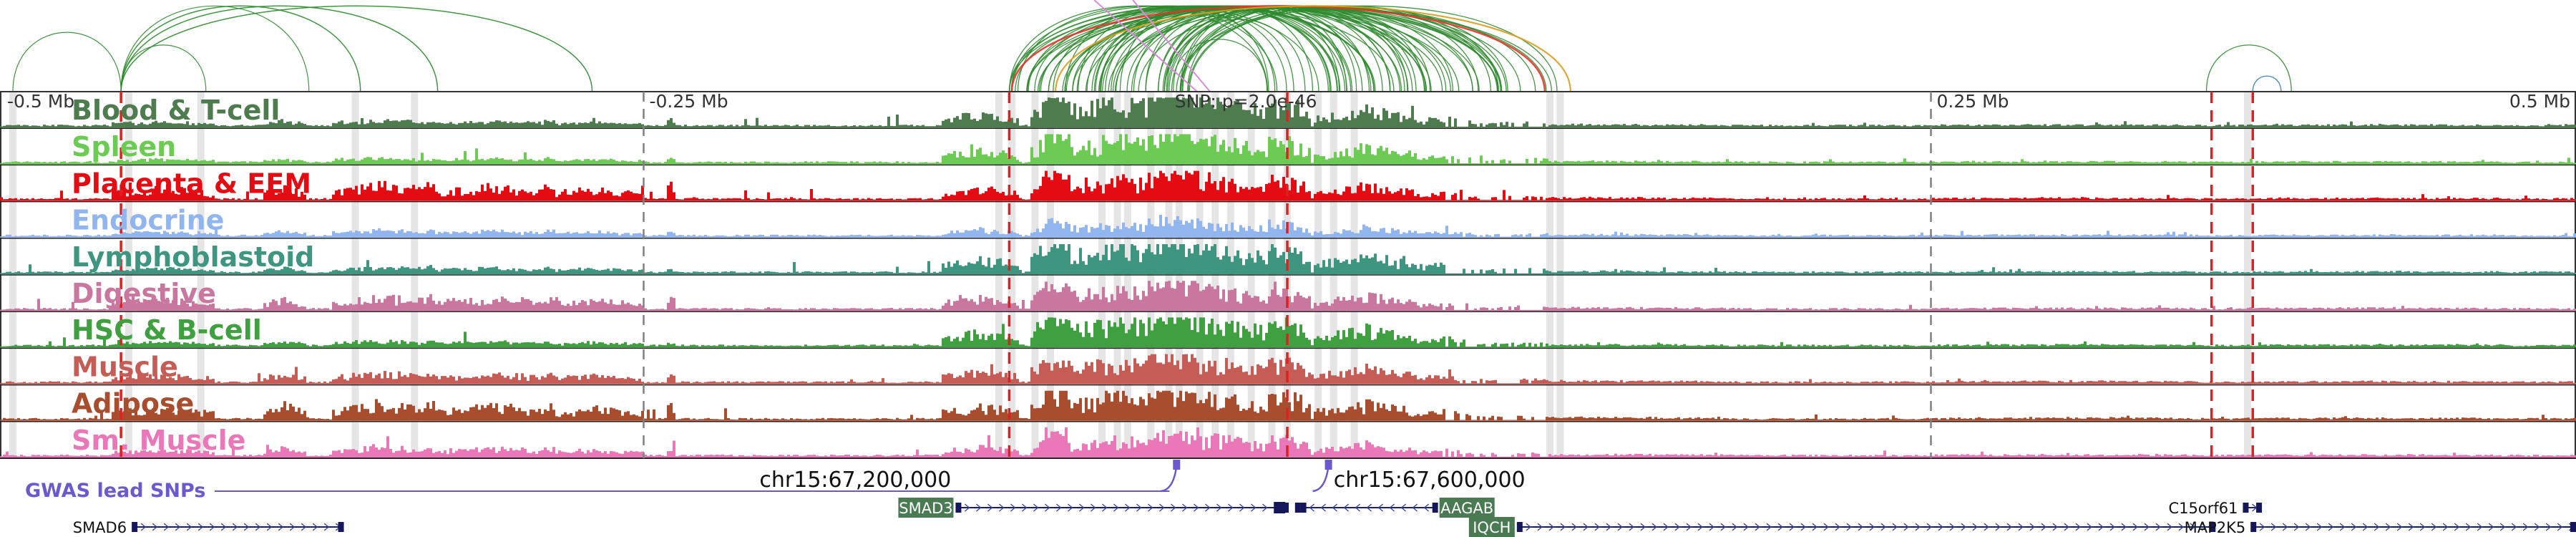 The width and height of the screenshot is (2576, 537). I want to click on gene-label: SMAD6, so click(100, 527).